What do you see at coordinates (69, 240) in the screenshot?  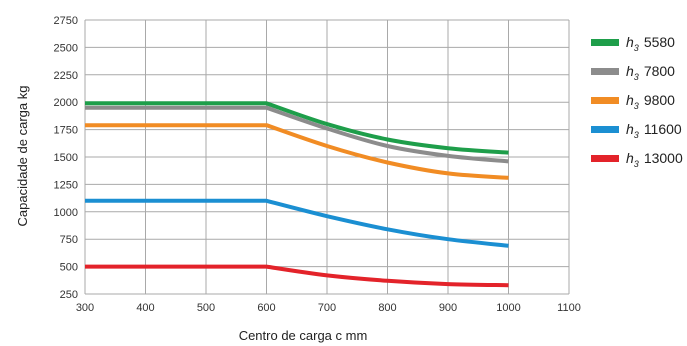 I see `y-tick-label: 750` at bounding box center [69, 240].